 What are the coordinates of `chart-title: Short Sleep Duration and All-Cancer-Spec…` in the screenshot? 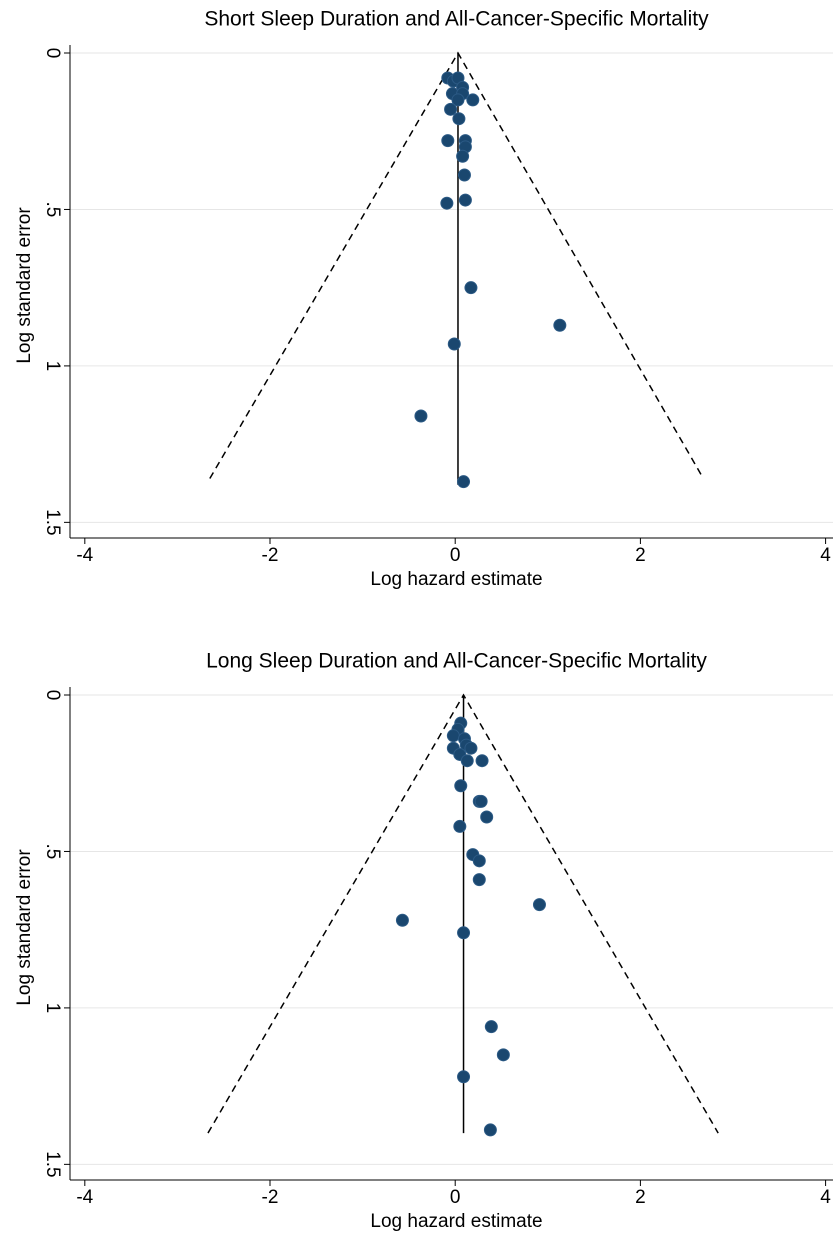 It's located at (456, 19).